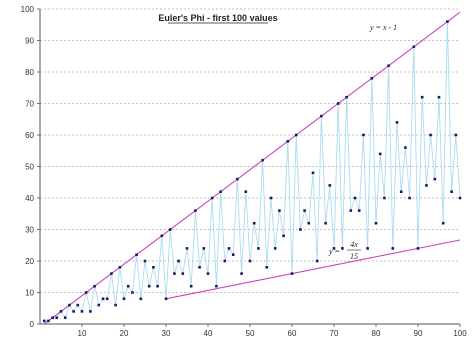 Image resolution: width=475 pixels, height=340 pixels. What do you see at coordinates (354, 244) in the screenshot?
I see `lower-bound-label-numerator: 4x` at bounding box center [354, 244].